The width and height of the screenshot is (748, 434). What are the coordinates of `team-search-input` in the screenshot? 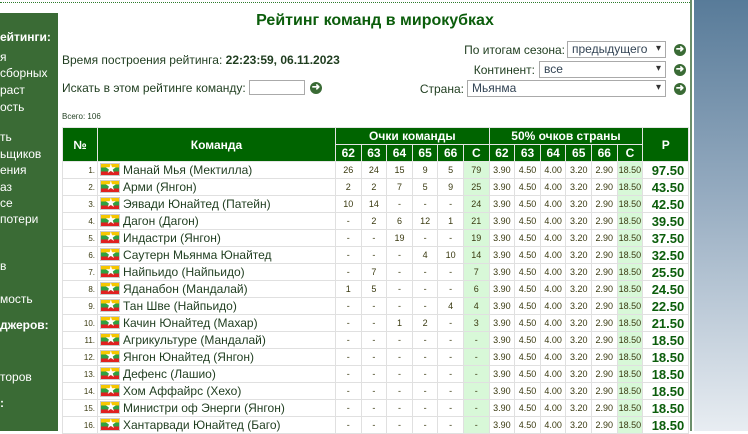 It's located at (277, 87).